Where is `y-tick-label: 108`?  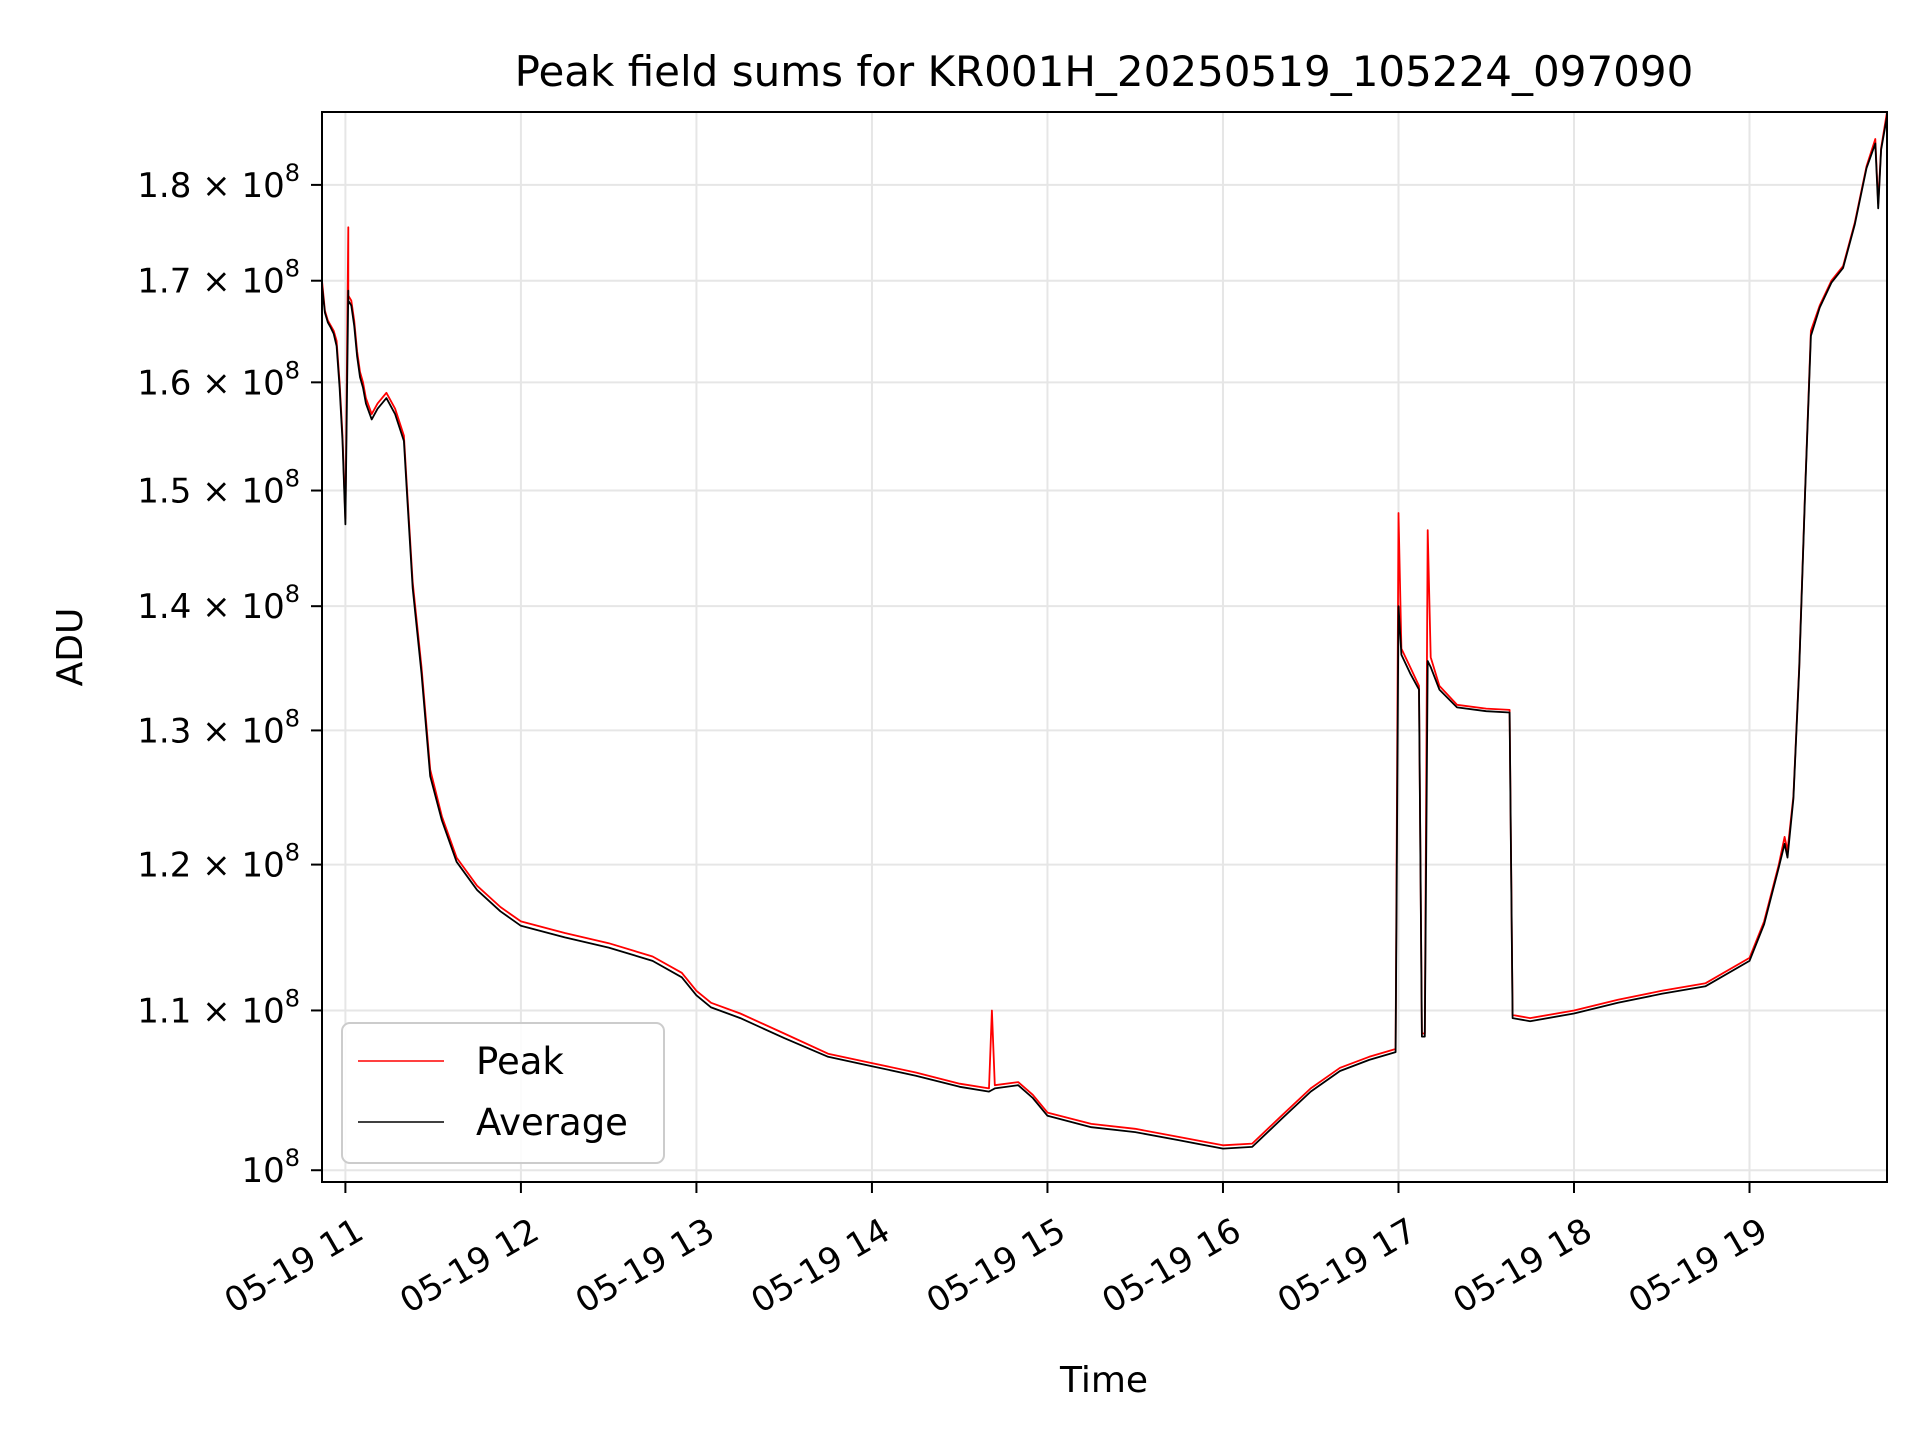 y-tick-label: 108 is located at coordinates (270, 1167).